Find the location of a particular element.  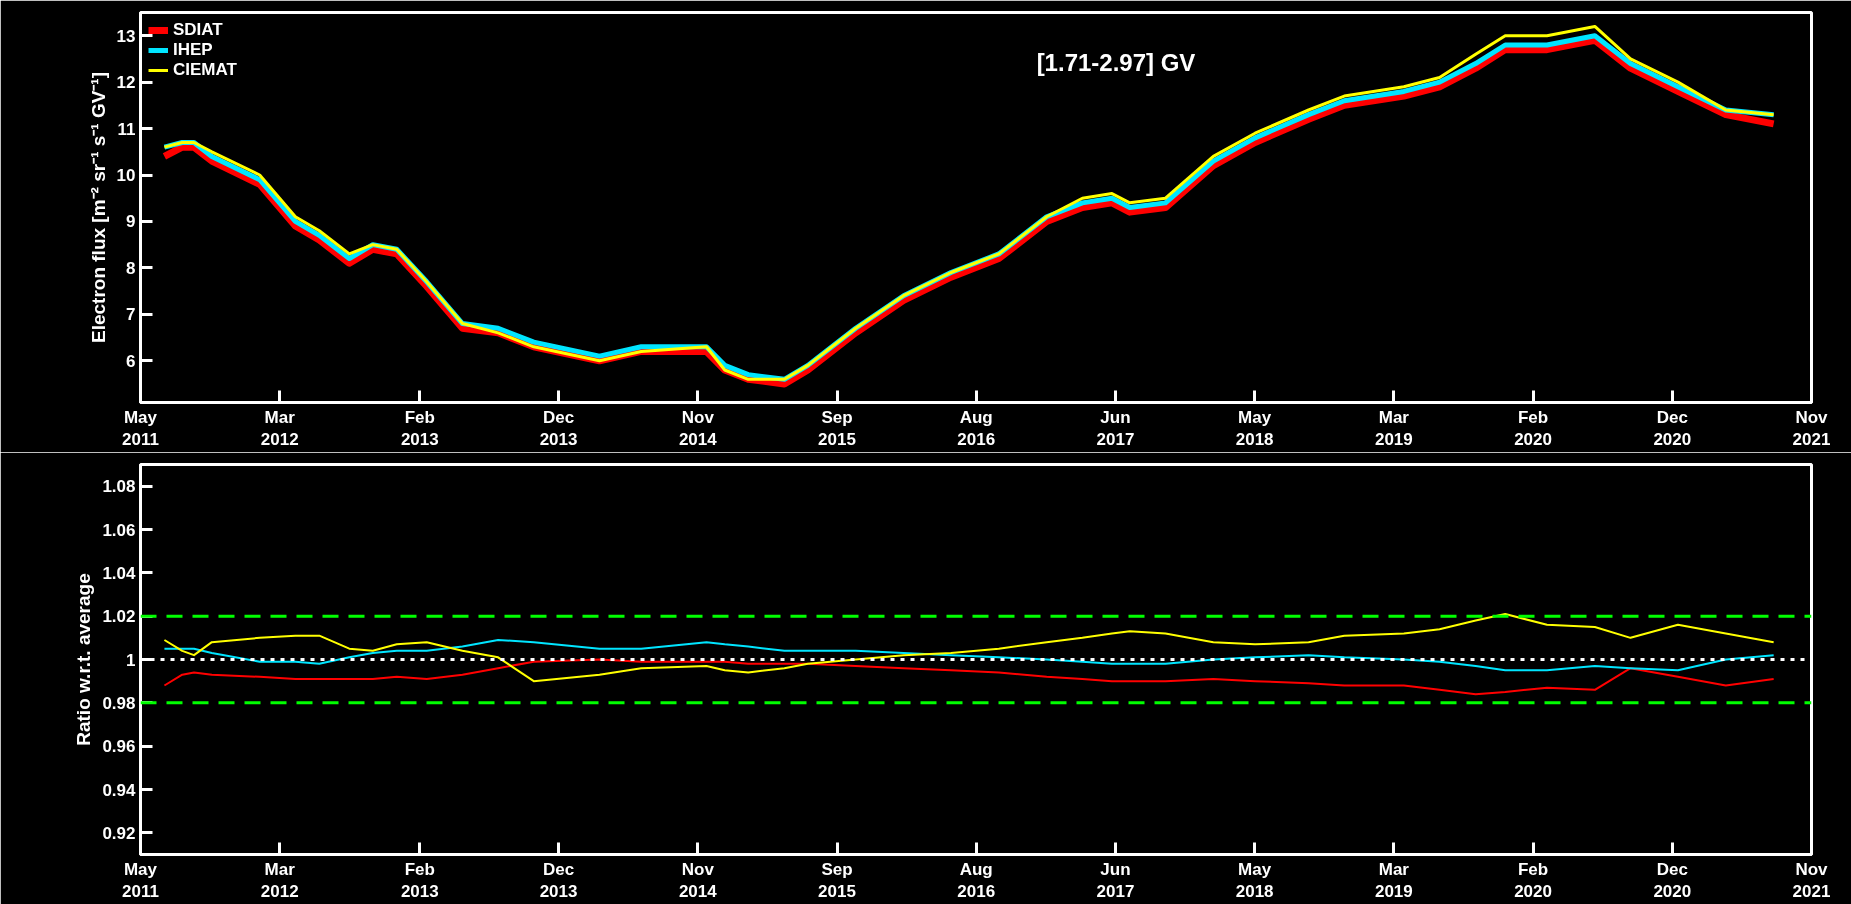

y-tick-label: 8 is located at coordinates (131, 268).